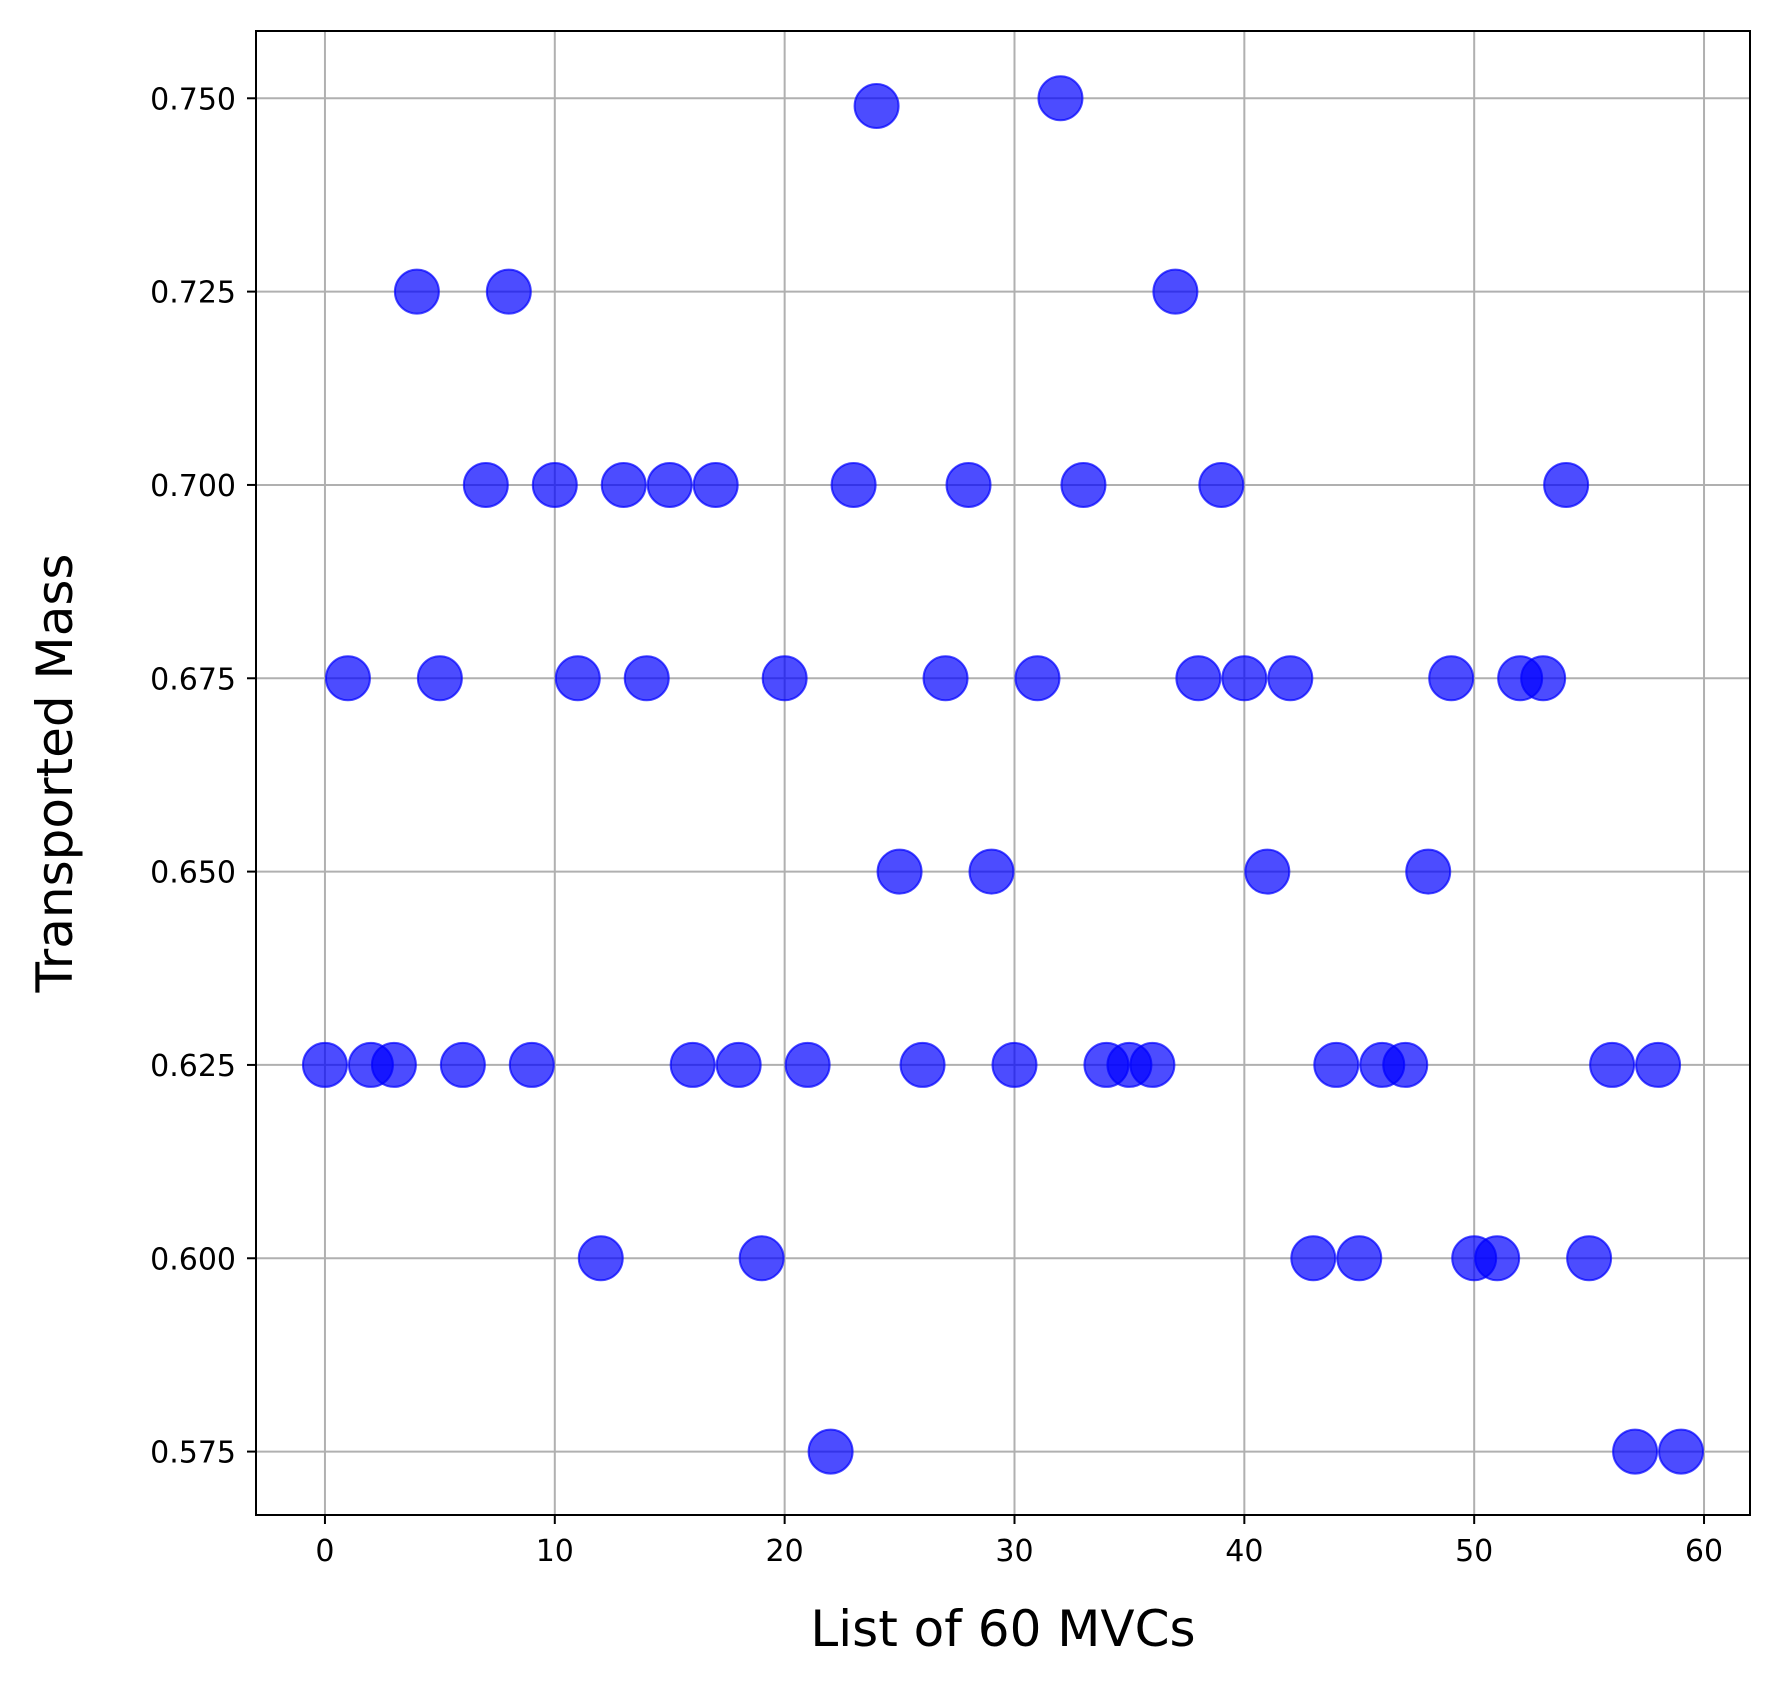 The width and height of the screenshot is (1773, 1686). Describe the element at coordinates (193, 486) in the screenshot. I see `y-tick-label: 0.700` at that location.